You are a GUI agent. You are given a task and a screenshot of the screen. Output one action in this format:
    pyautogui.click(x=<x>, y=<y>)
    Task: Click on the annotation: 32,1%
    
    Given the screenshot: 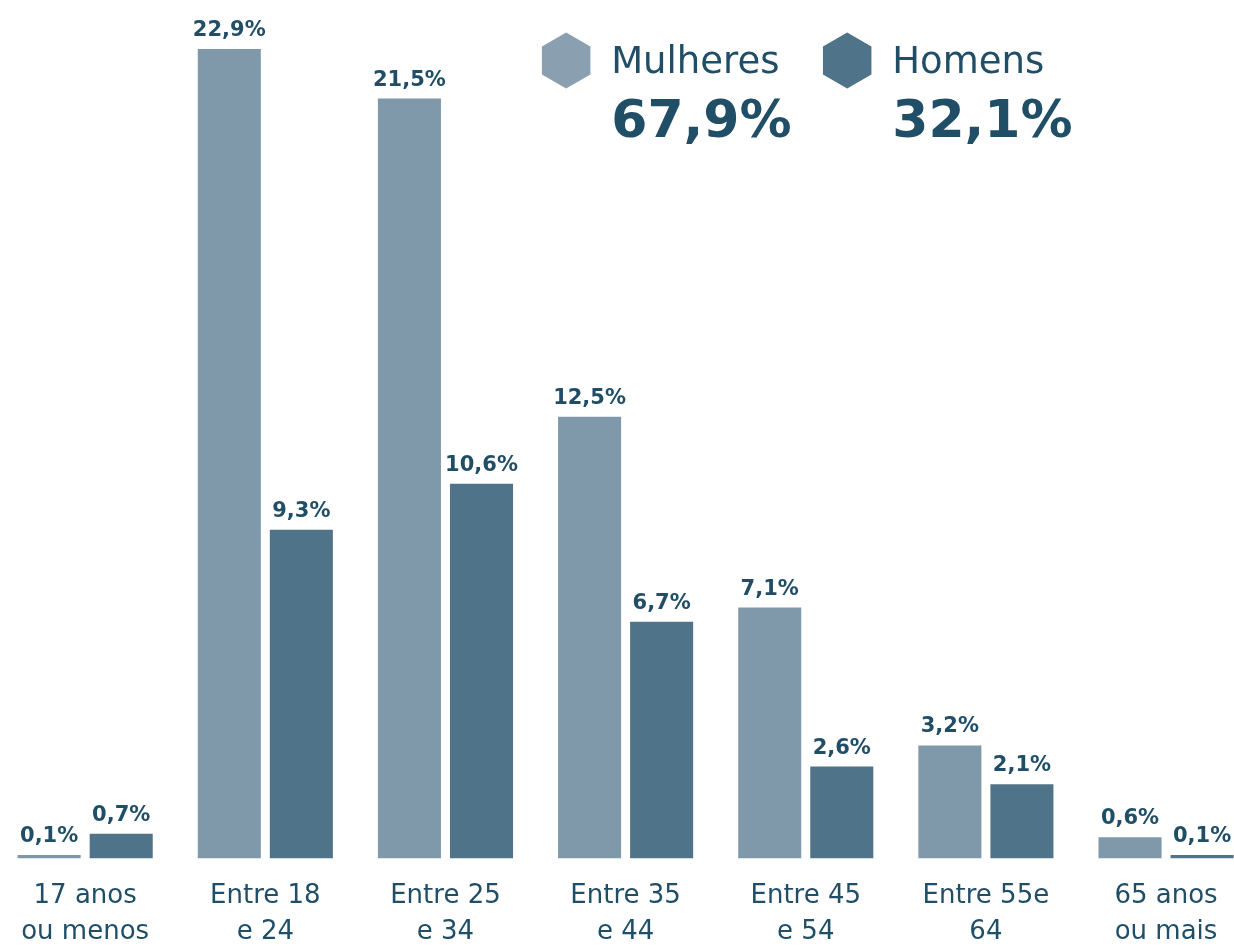 What is the action you would take?
    pyautogui.click(x=982, y=118)
    